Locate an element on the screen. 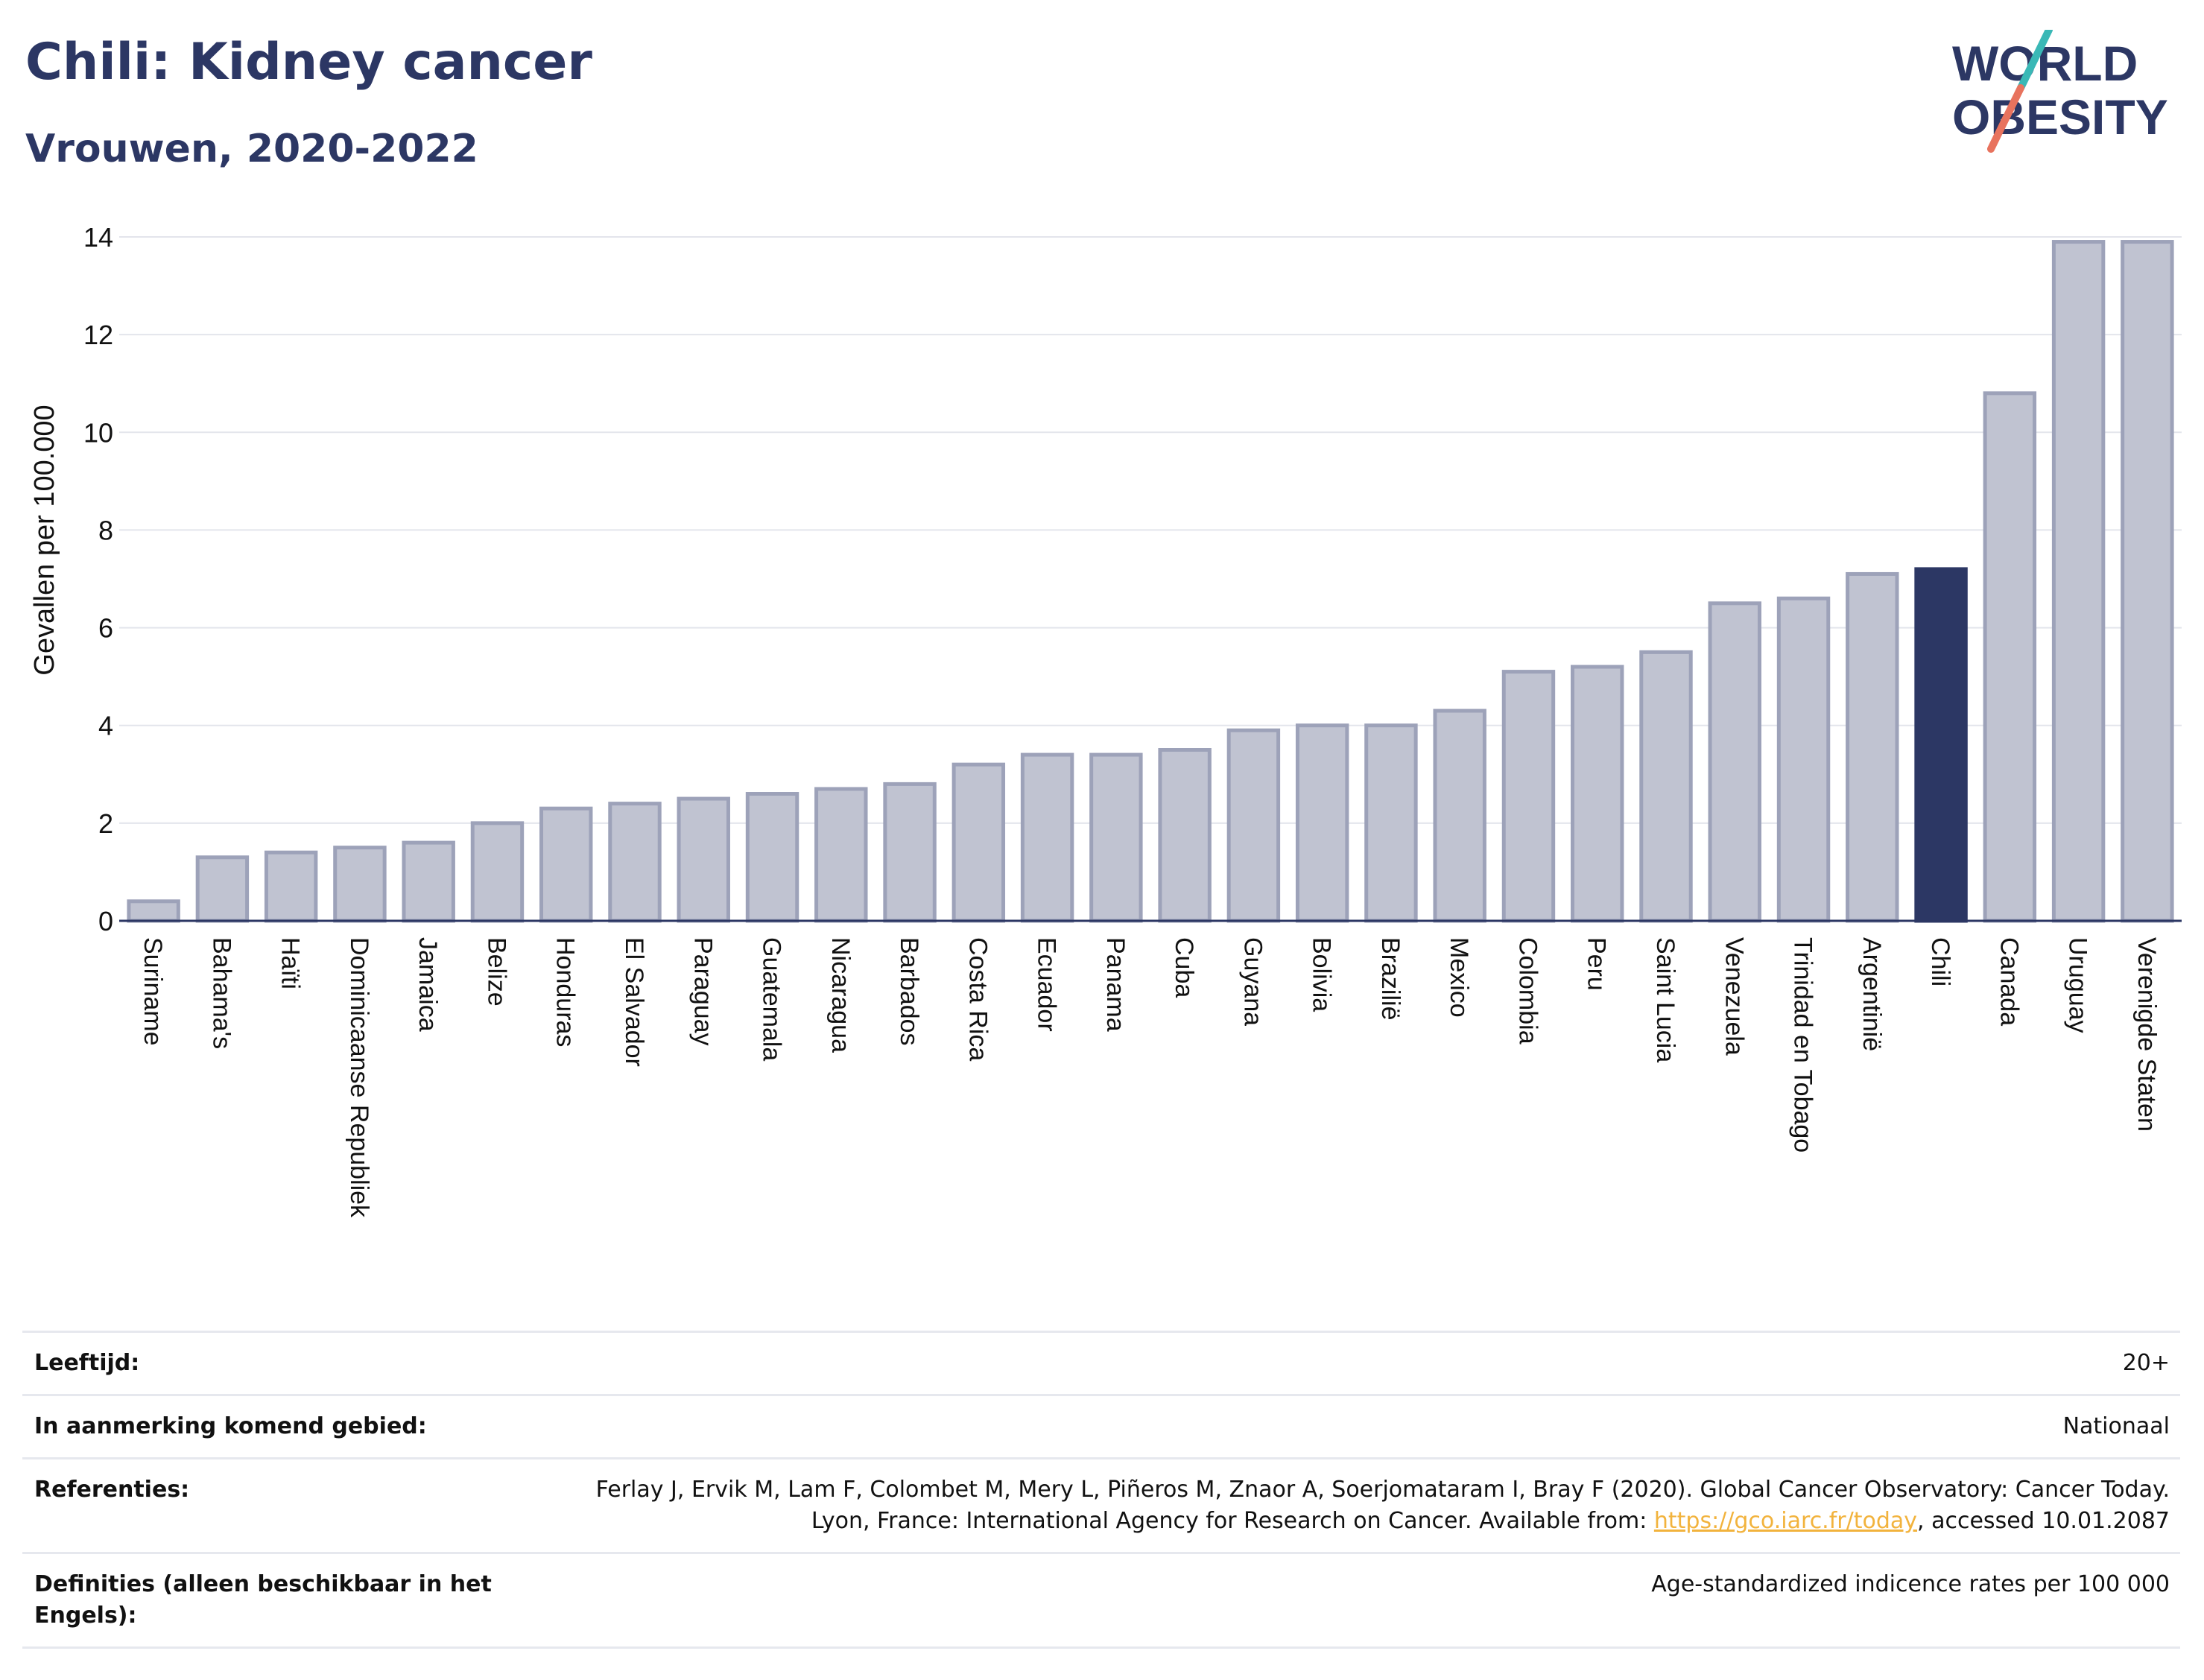 This screenshot has height=1680, width=2204. x-tick-label: Bolivia is located at coordinates (1322, 974).